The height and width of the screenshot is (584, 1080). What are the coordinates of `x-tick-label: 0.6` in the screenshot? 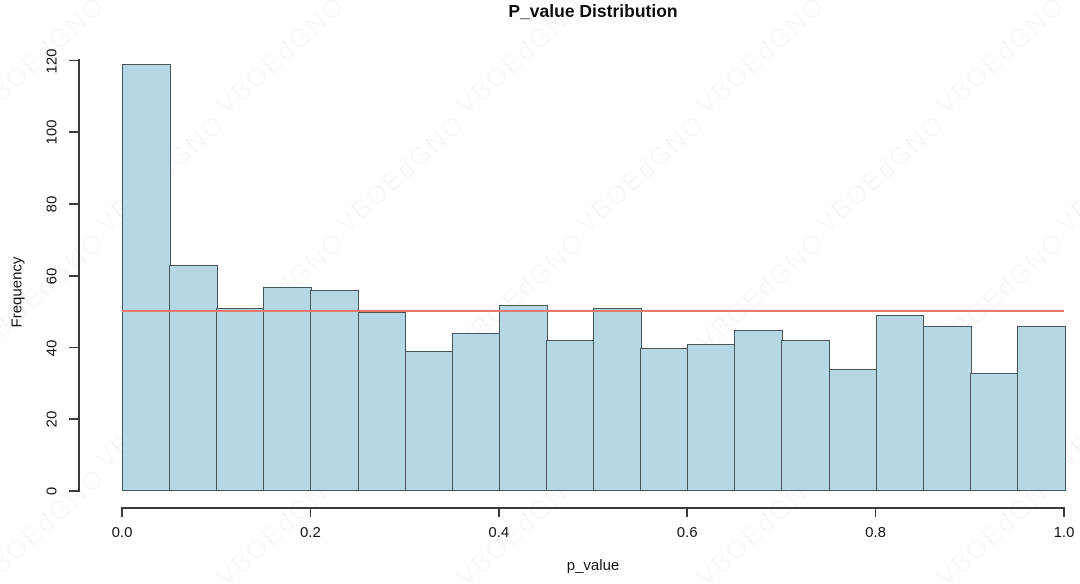 It's located at (687, 532).